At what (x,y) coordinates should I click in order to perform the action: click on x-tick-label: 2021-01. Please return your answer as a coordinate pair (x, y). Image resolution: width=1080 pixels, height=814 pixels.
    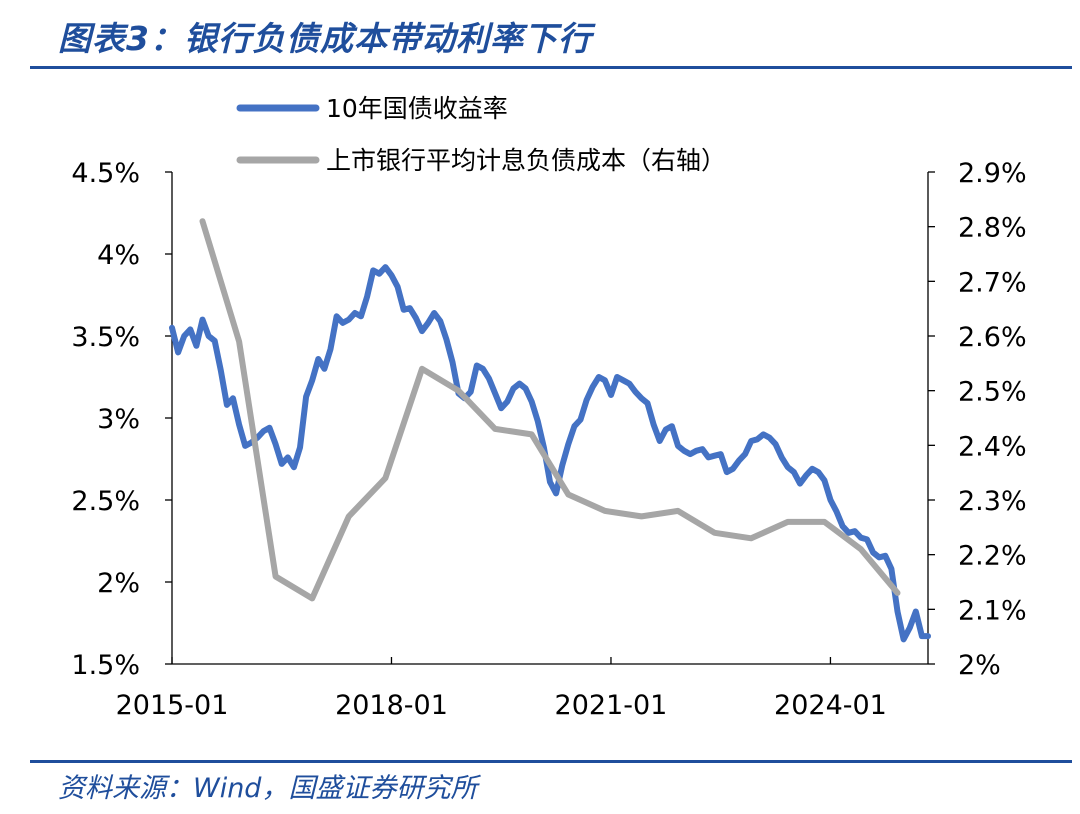
    Looking at the image, I should click on (611, 705).